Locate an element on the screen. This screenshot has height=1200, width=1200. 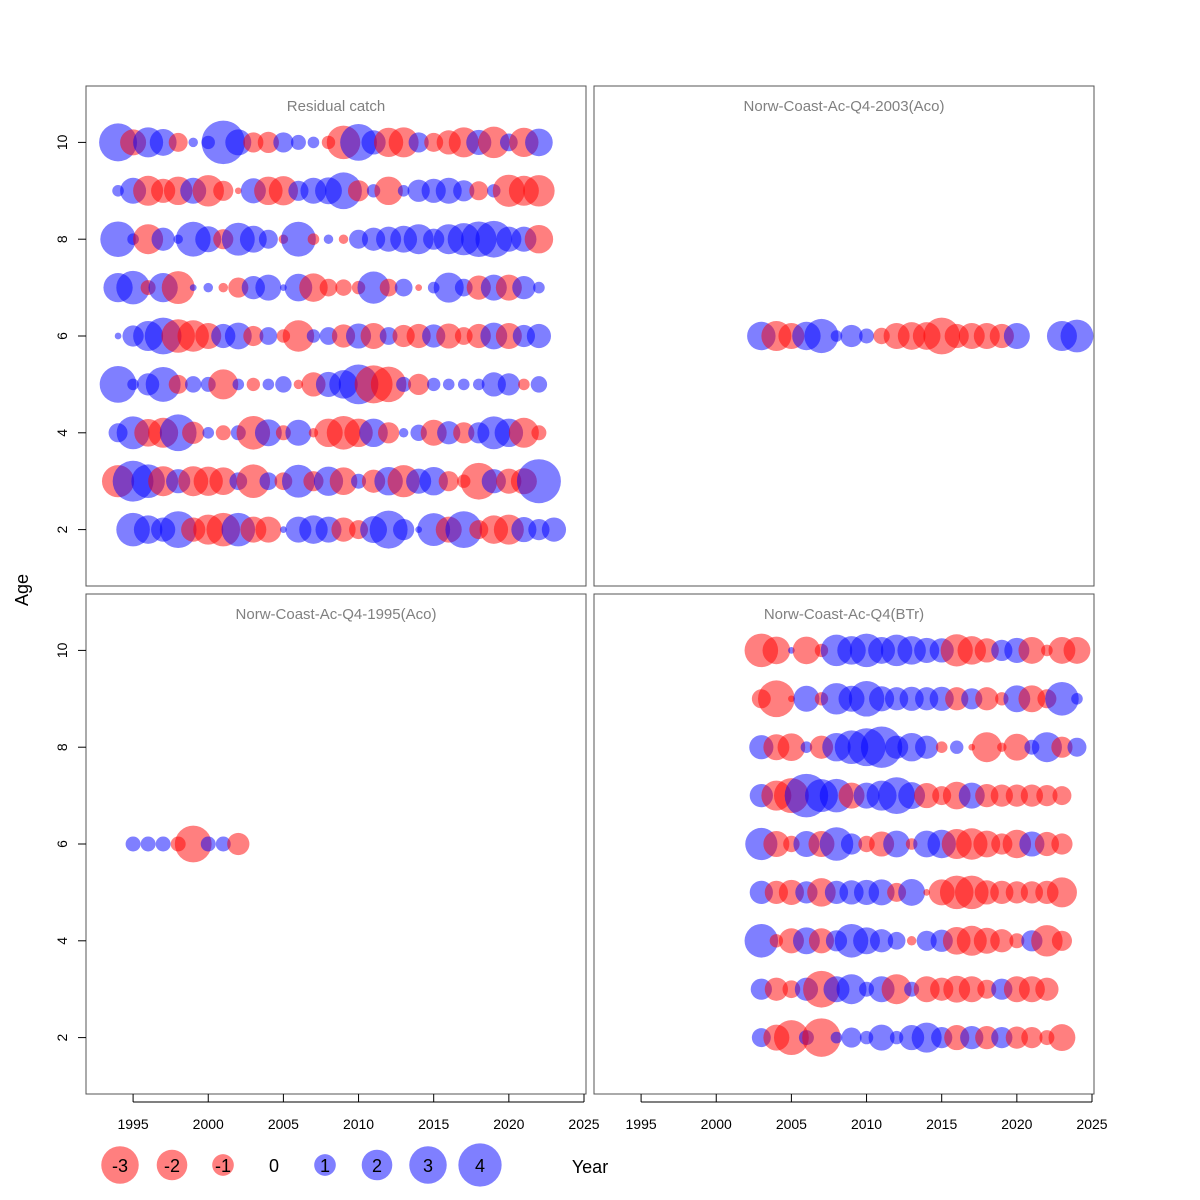
legend-label: -3 is located at coordinates (120, 1166).